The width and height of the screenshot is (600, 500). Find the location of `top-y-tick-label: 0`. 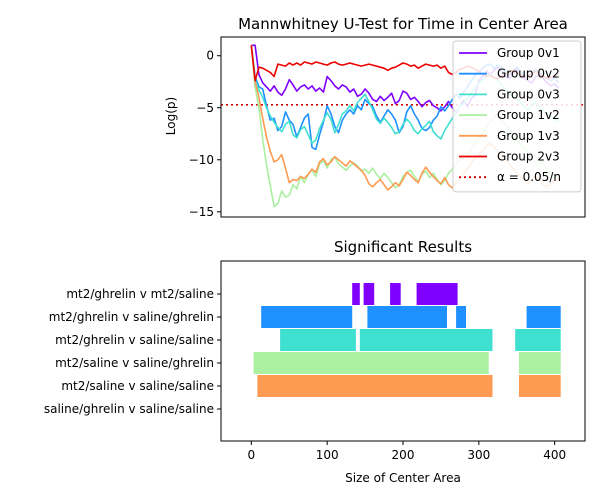

top-y-tick-label: 0 is located at coordinates (210, 56).